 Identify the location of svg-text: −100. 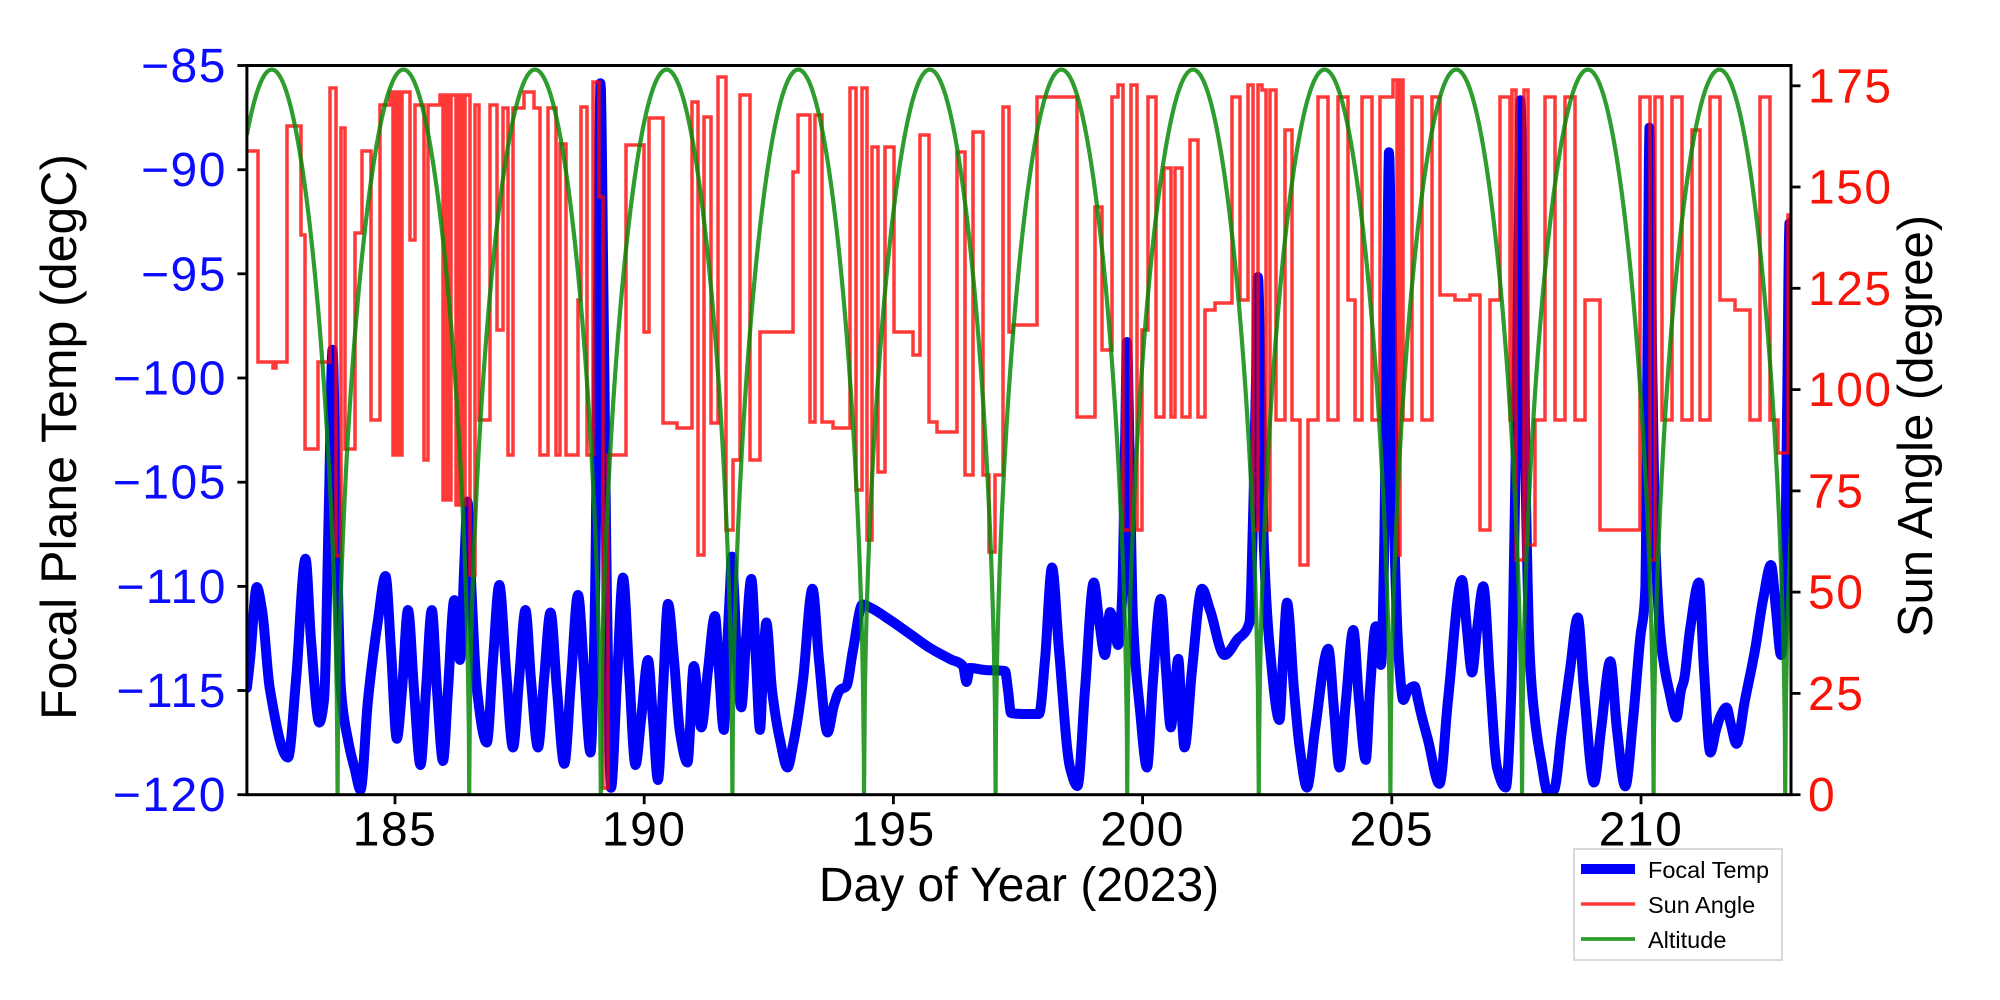
(170, 379).